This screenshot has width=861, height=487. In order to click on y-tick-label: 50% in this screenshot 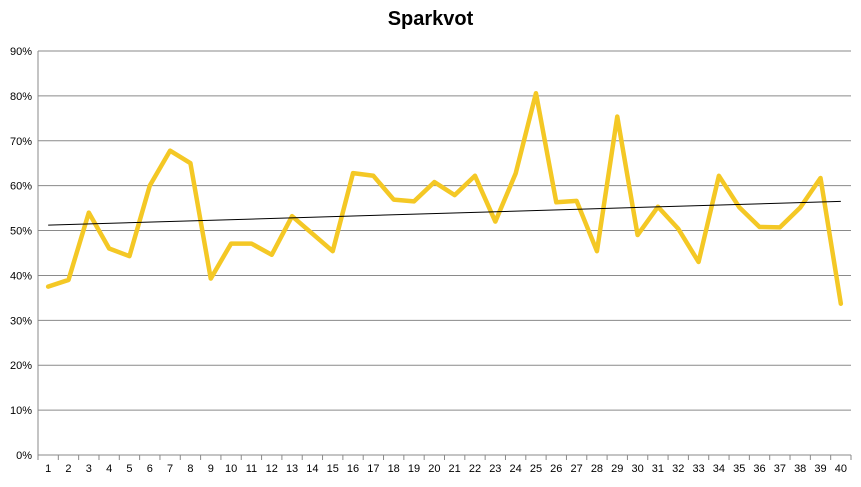, I will do `click(21, 232)`.